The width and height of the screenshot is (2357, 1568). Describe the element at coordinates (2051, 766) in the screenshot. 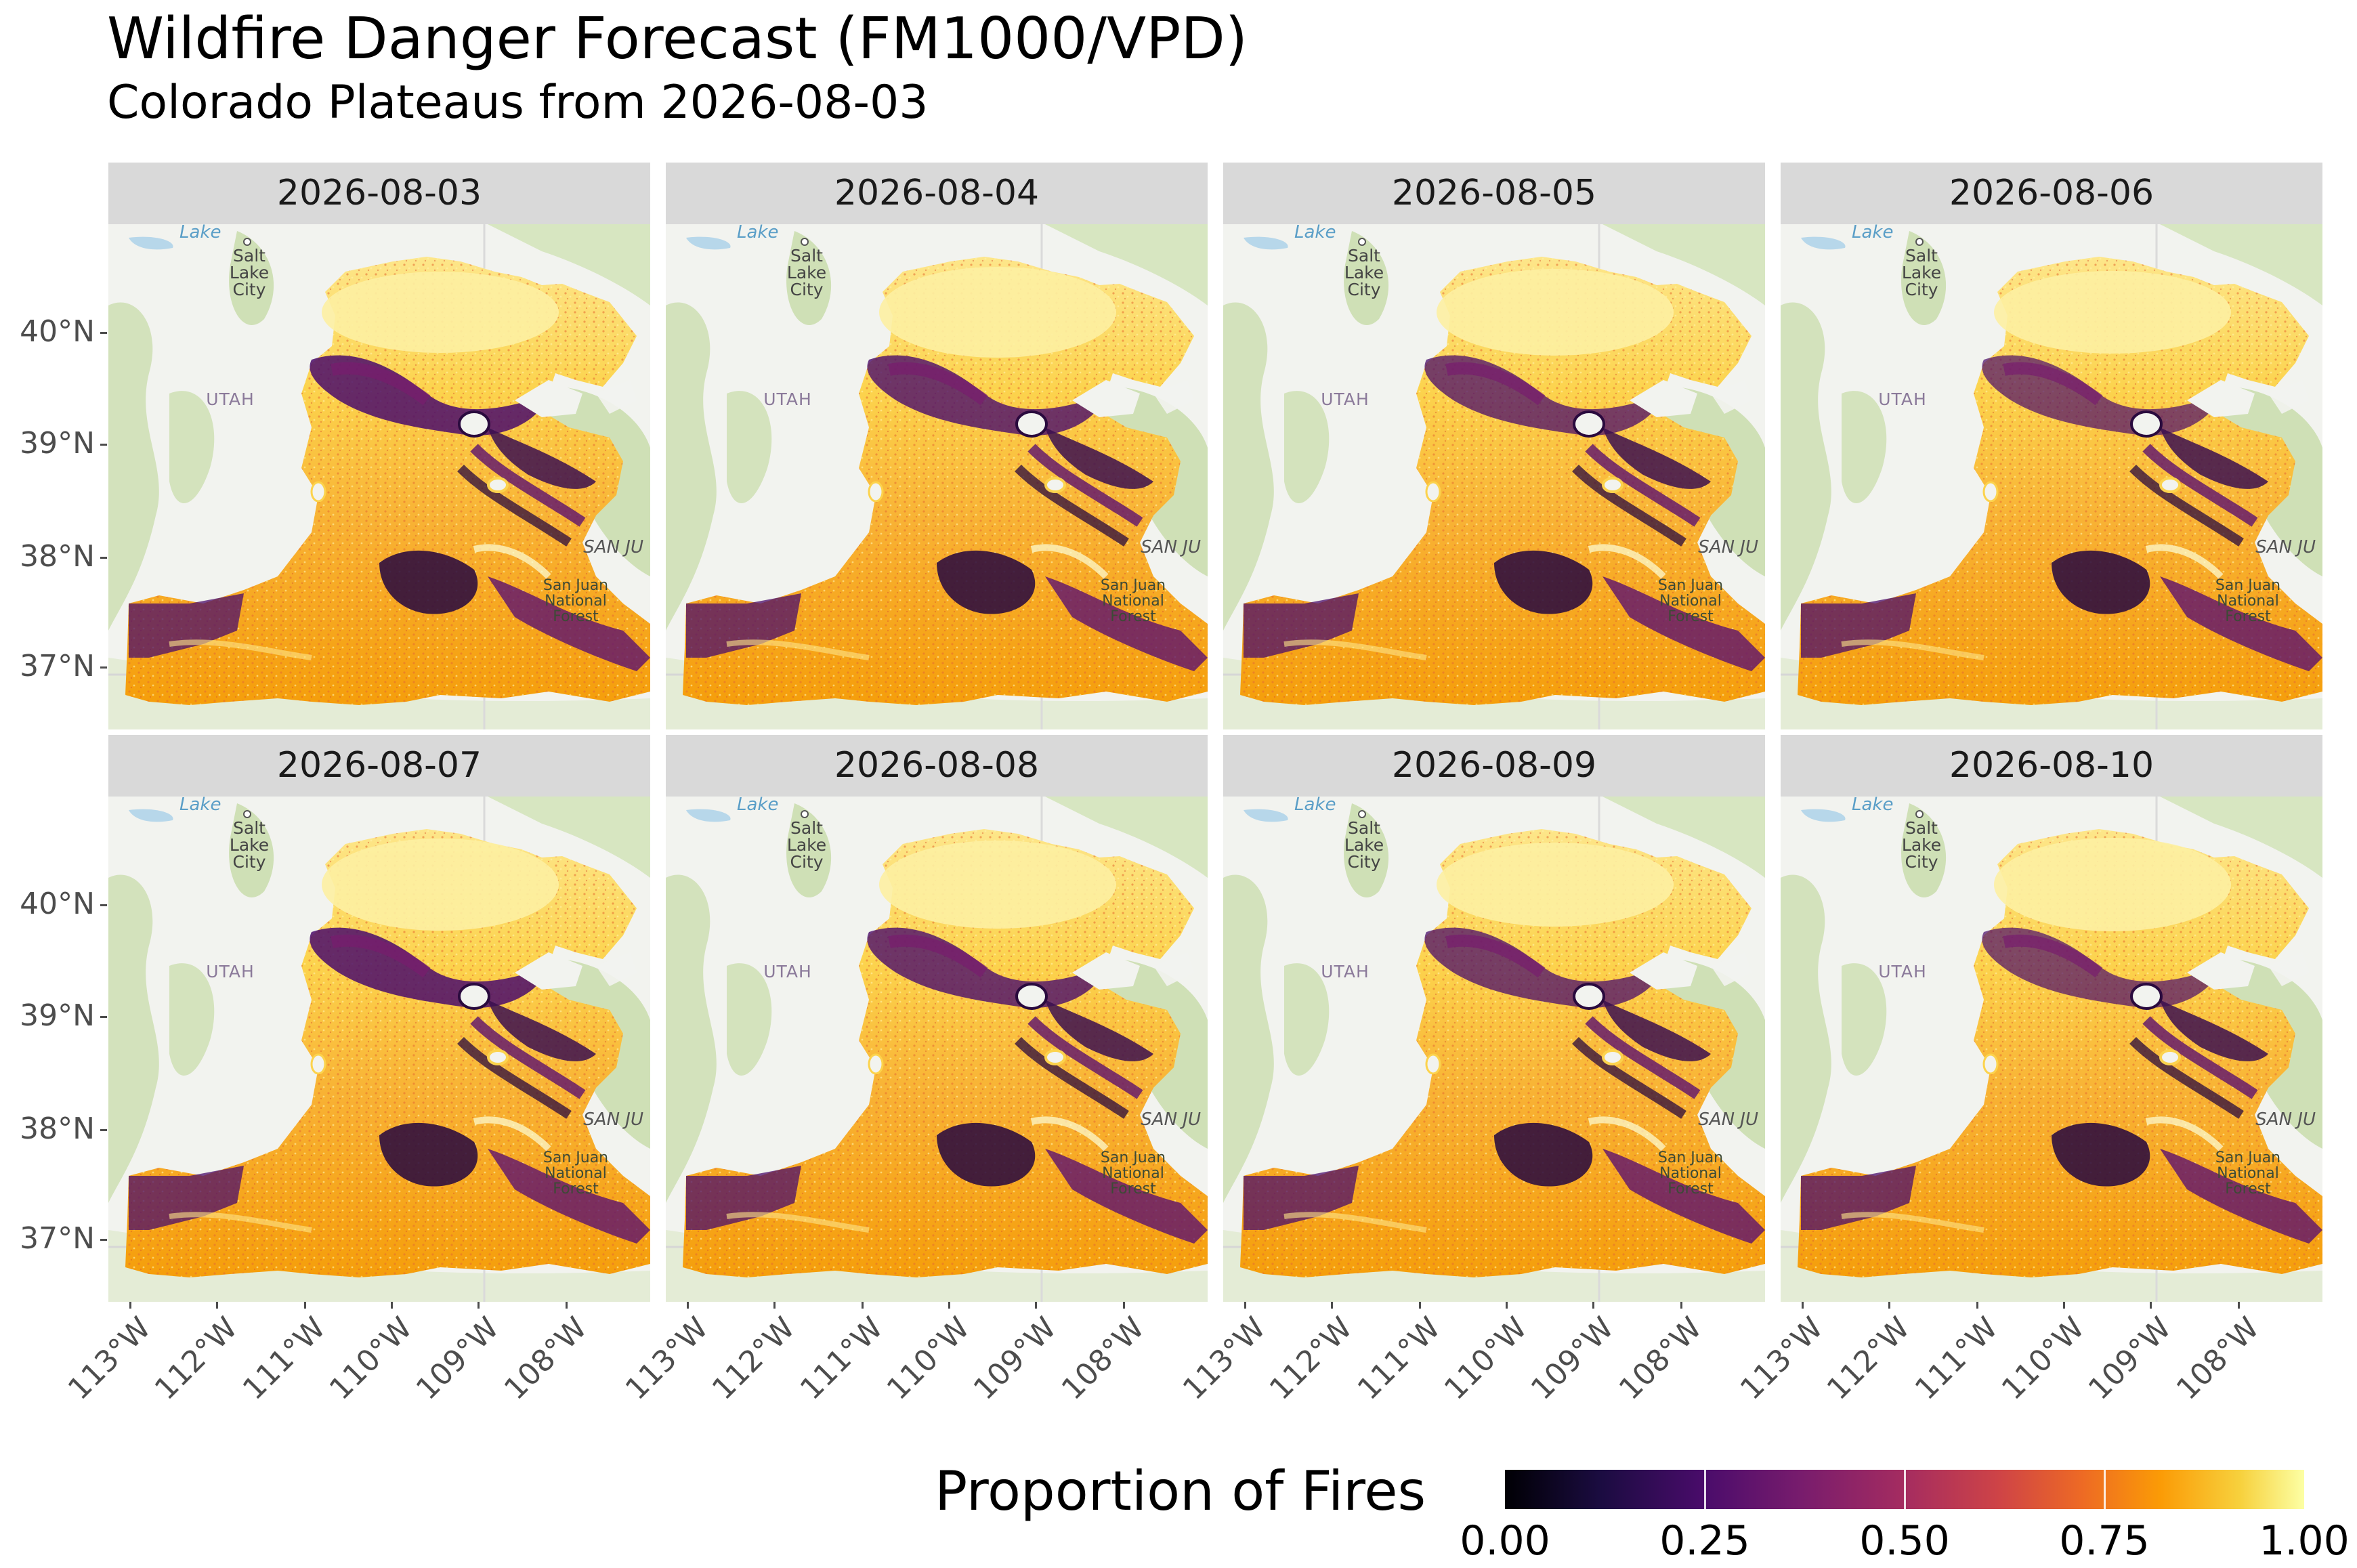

I see `facet-strip-label: 2026-08-10` at that location.